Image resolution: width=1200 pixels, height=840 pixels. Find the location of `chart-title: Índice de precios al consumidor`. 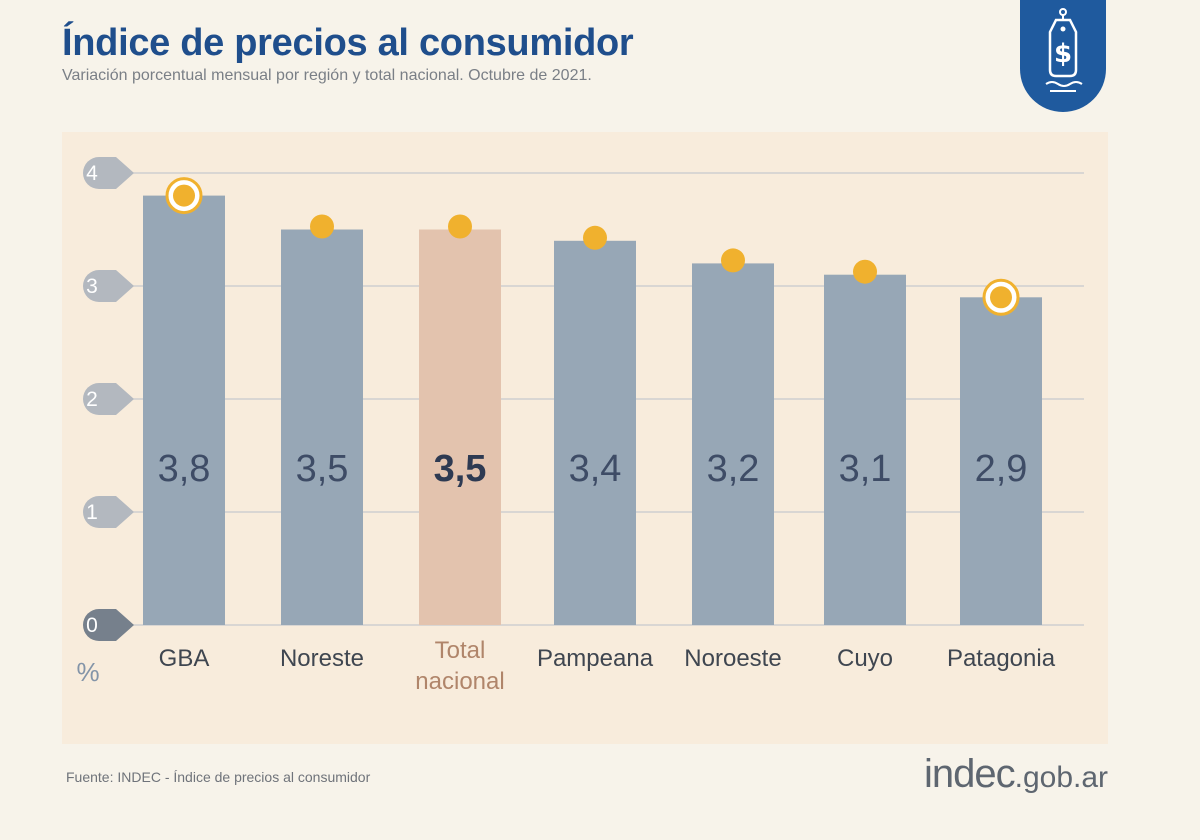

chart-title: Índice de precios al consumidor is located at coordinates (348, 43).